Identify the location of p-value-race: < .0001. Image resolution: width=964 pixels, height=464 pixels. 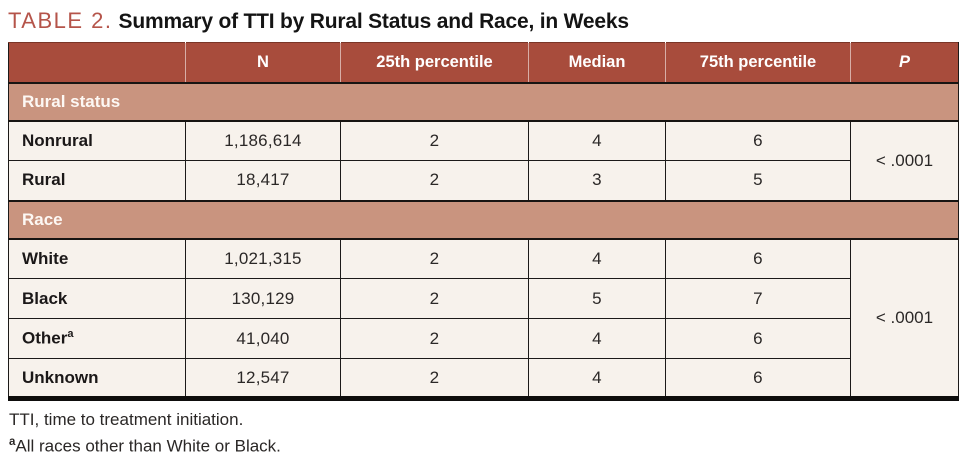
(904, 318).